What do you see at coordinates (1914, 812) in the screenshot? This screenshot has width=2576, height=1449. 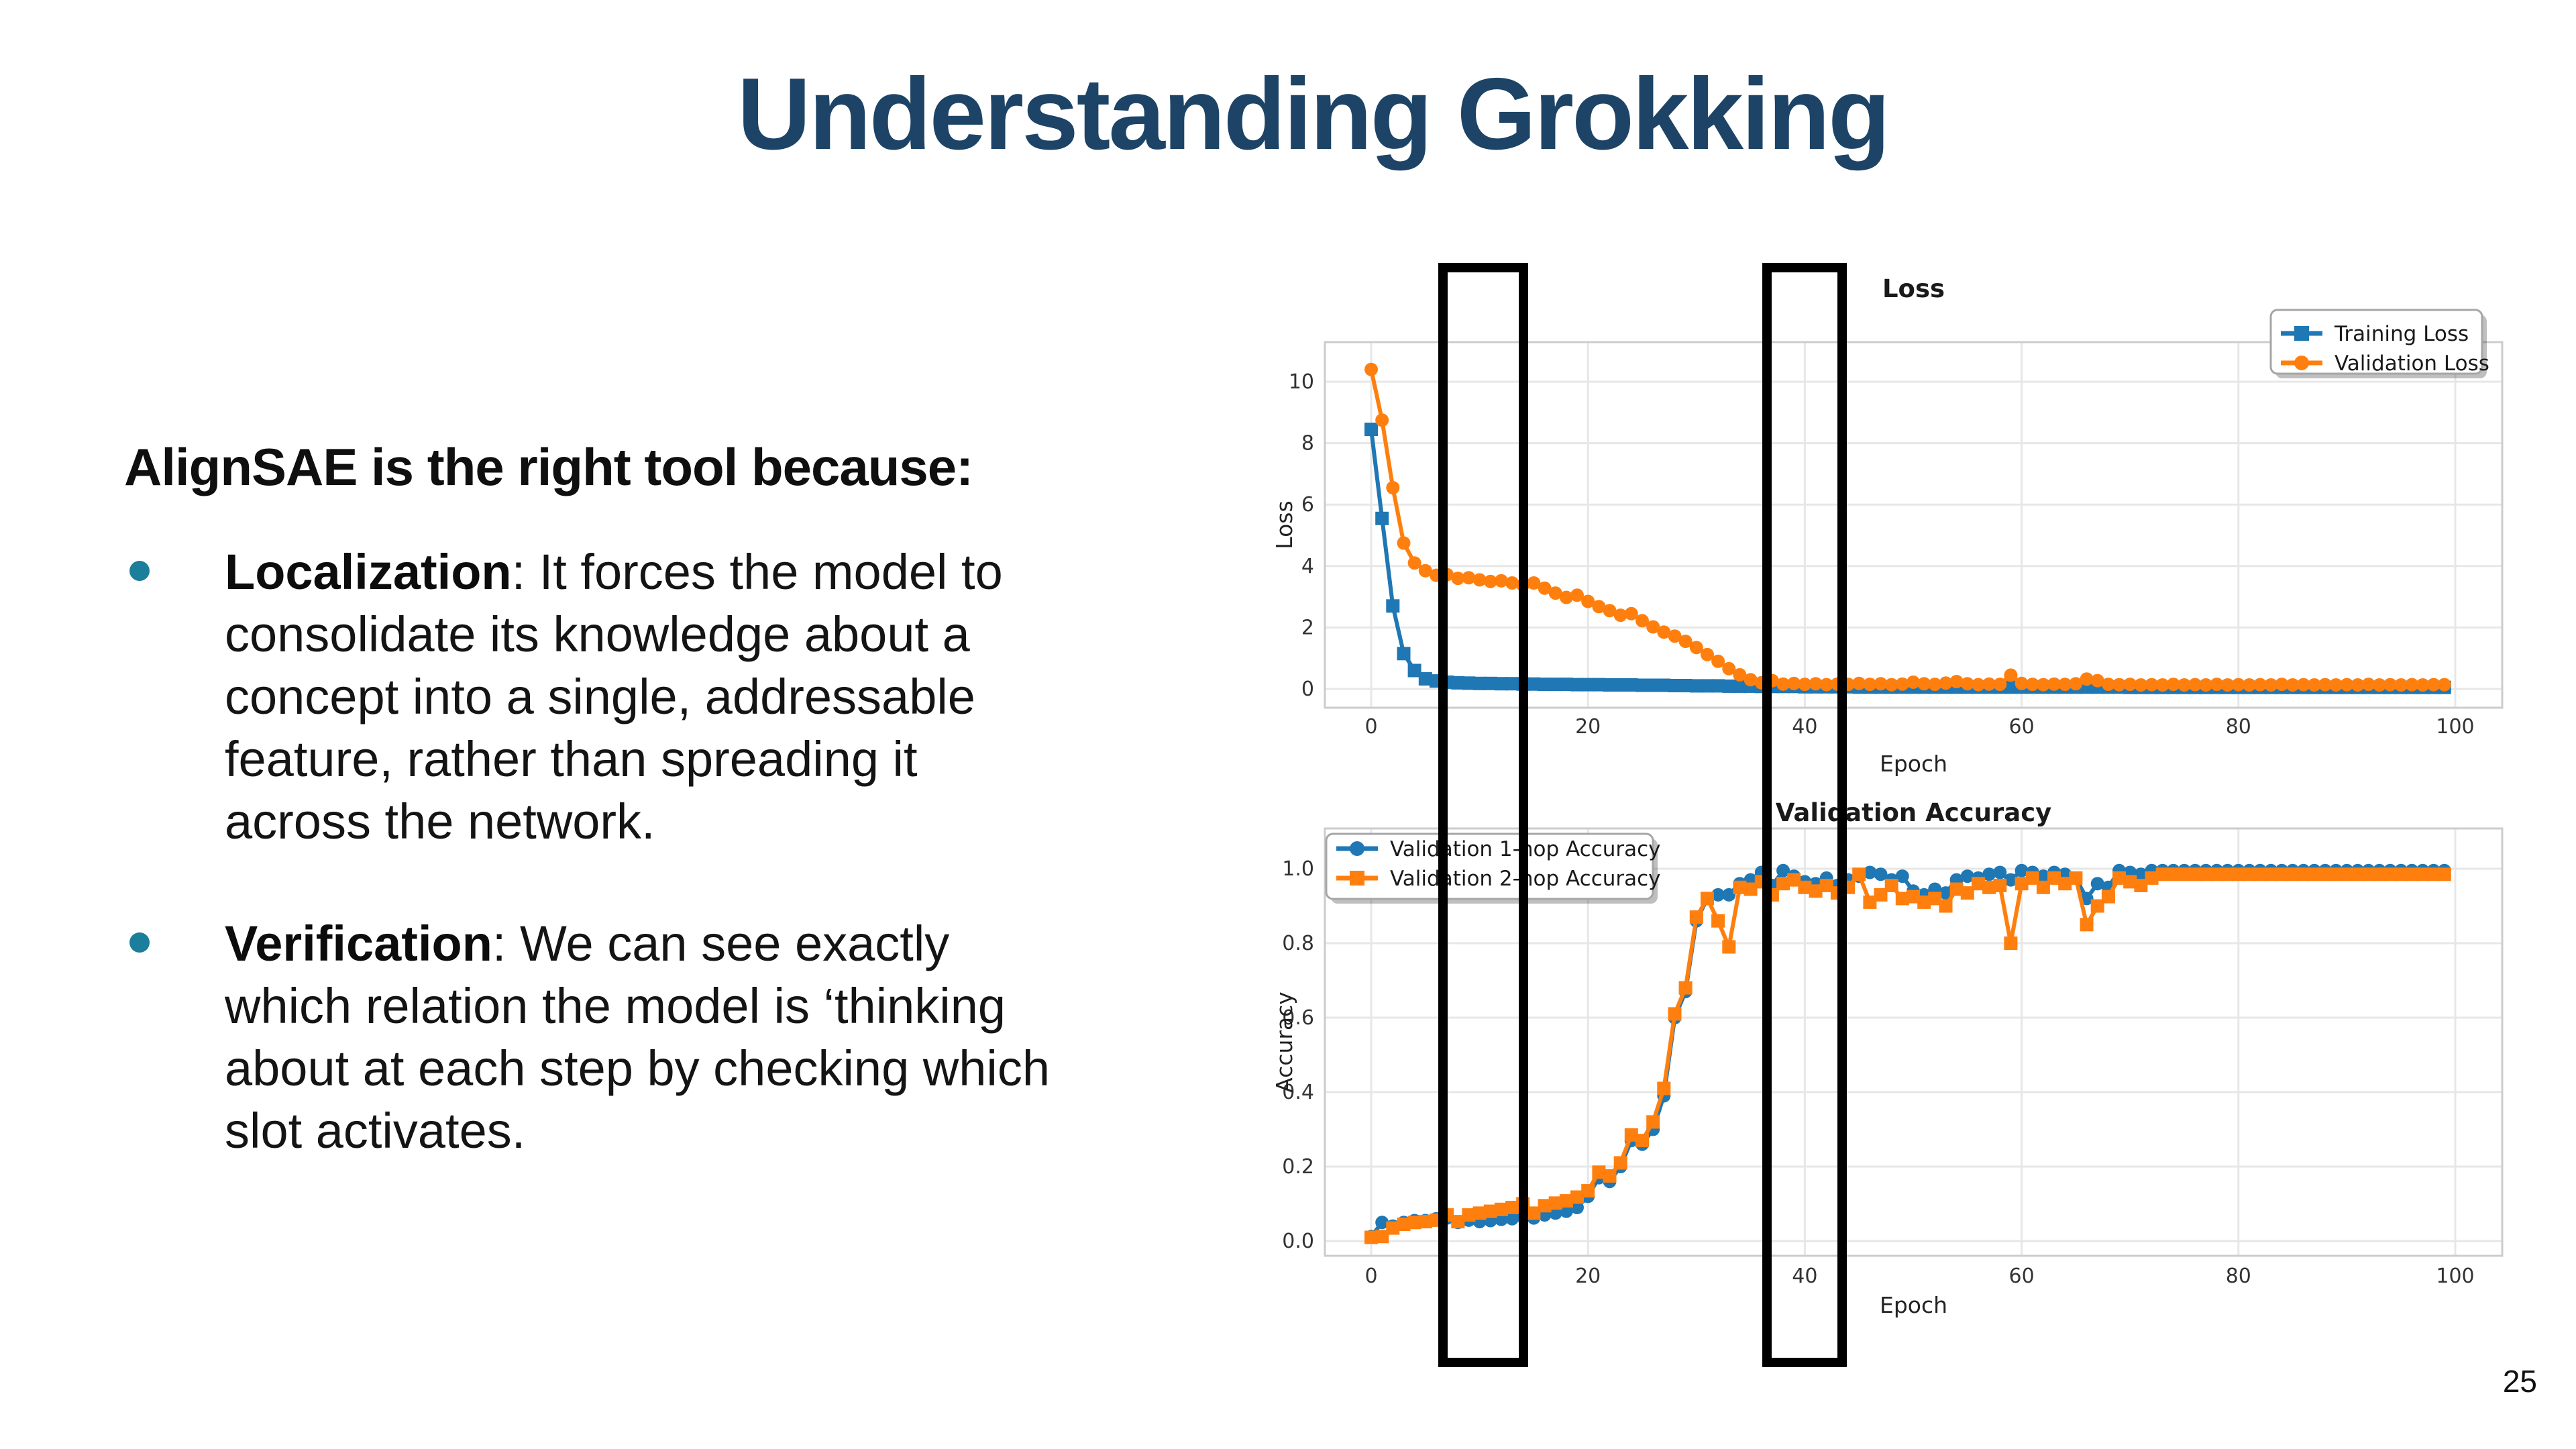 I see `svg-text: Validation Accuracy` at bounding box center [1914, 812].